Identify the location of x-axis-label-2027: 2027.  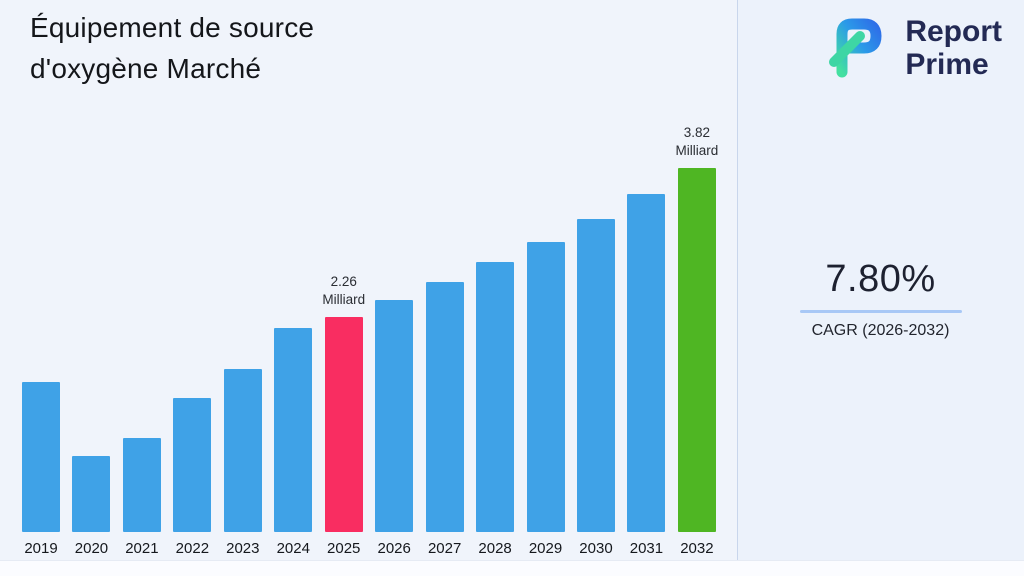
(444, 548).